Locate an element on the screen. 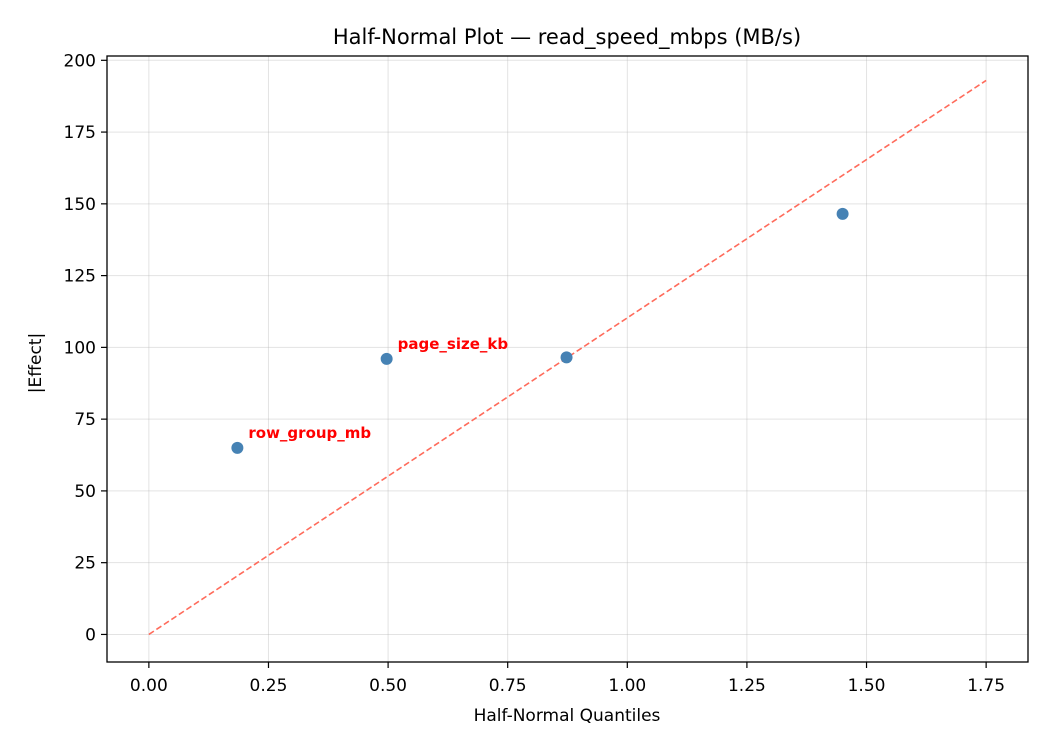 The height and width of the screenshot is (750, 1050). x-tick-label: 0.00 is located at coordinates (149, 686).